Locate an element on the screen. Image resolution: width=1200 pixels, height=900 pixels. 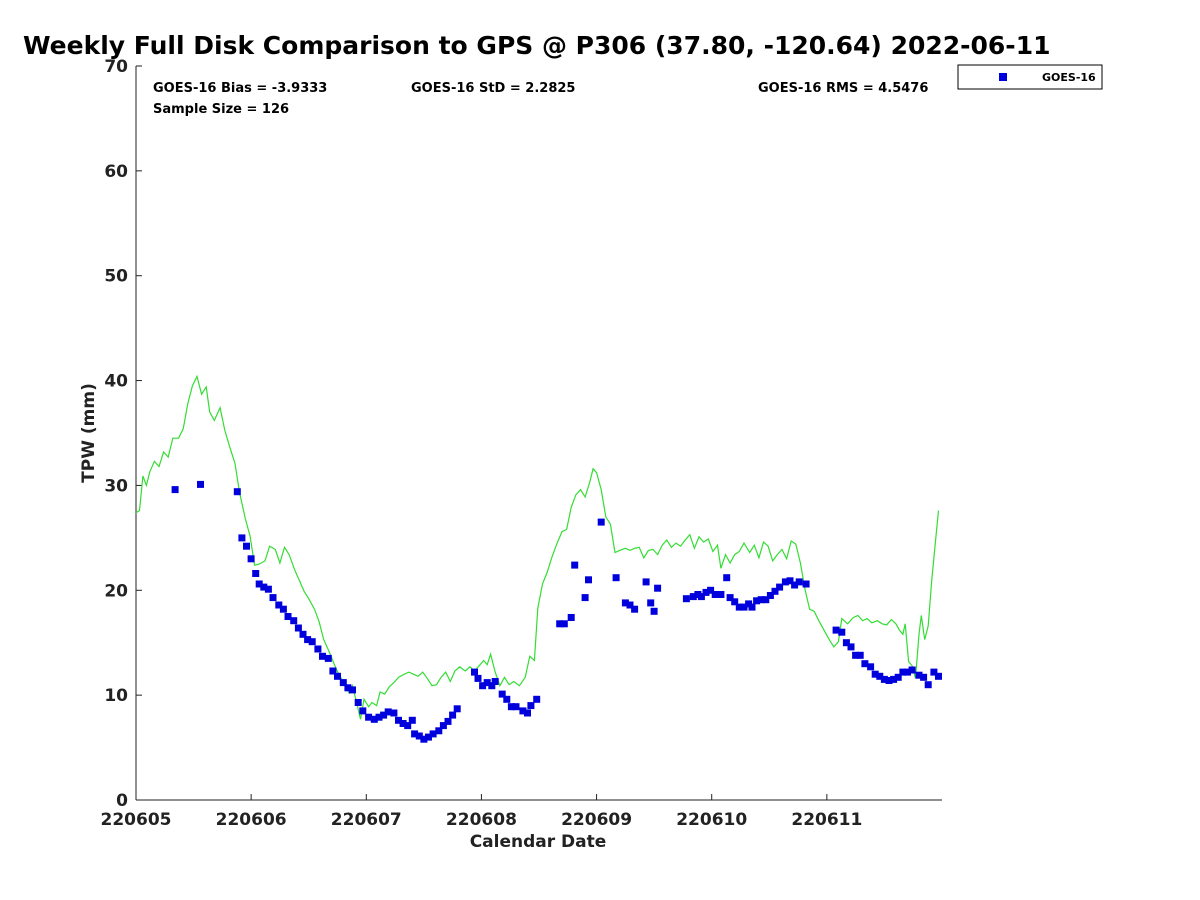
y-tick-label: 50 is located at coordinates (116, 277).